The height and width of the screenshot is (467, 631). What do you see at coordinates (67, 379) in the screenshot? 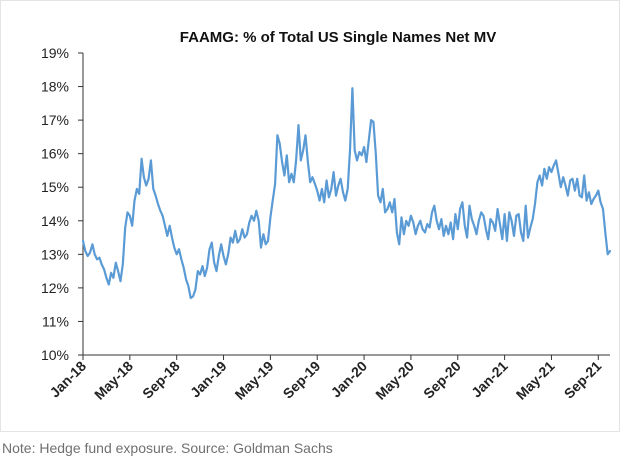
I see `x-tick-label: Jan-18` at bounding box center [67, 379].